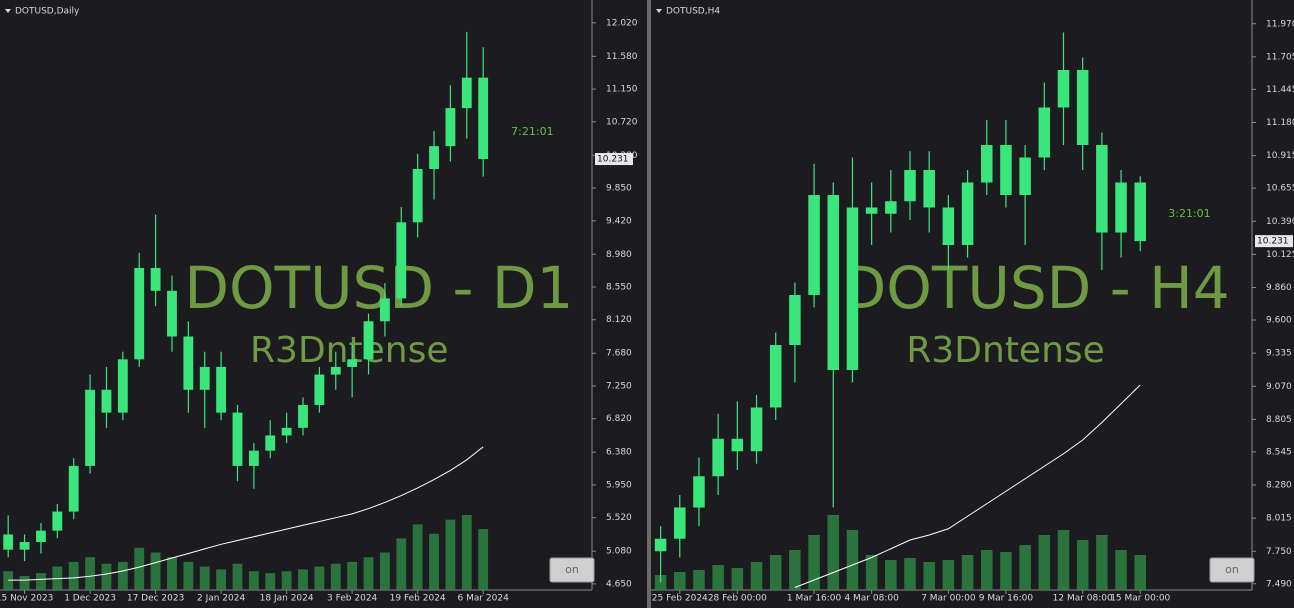 Image resolution: width=1294 pixels, height=608 pixels. What do you see at coordinates (1280, 24) in the screenshot?
I see `y-tick-label: 11.970` at bounding box center [1280, 24].